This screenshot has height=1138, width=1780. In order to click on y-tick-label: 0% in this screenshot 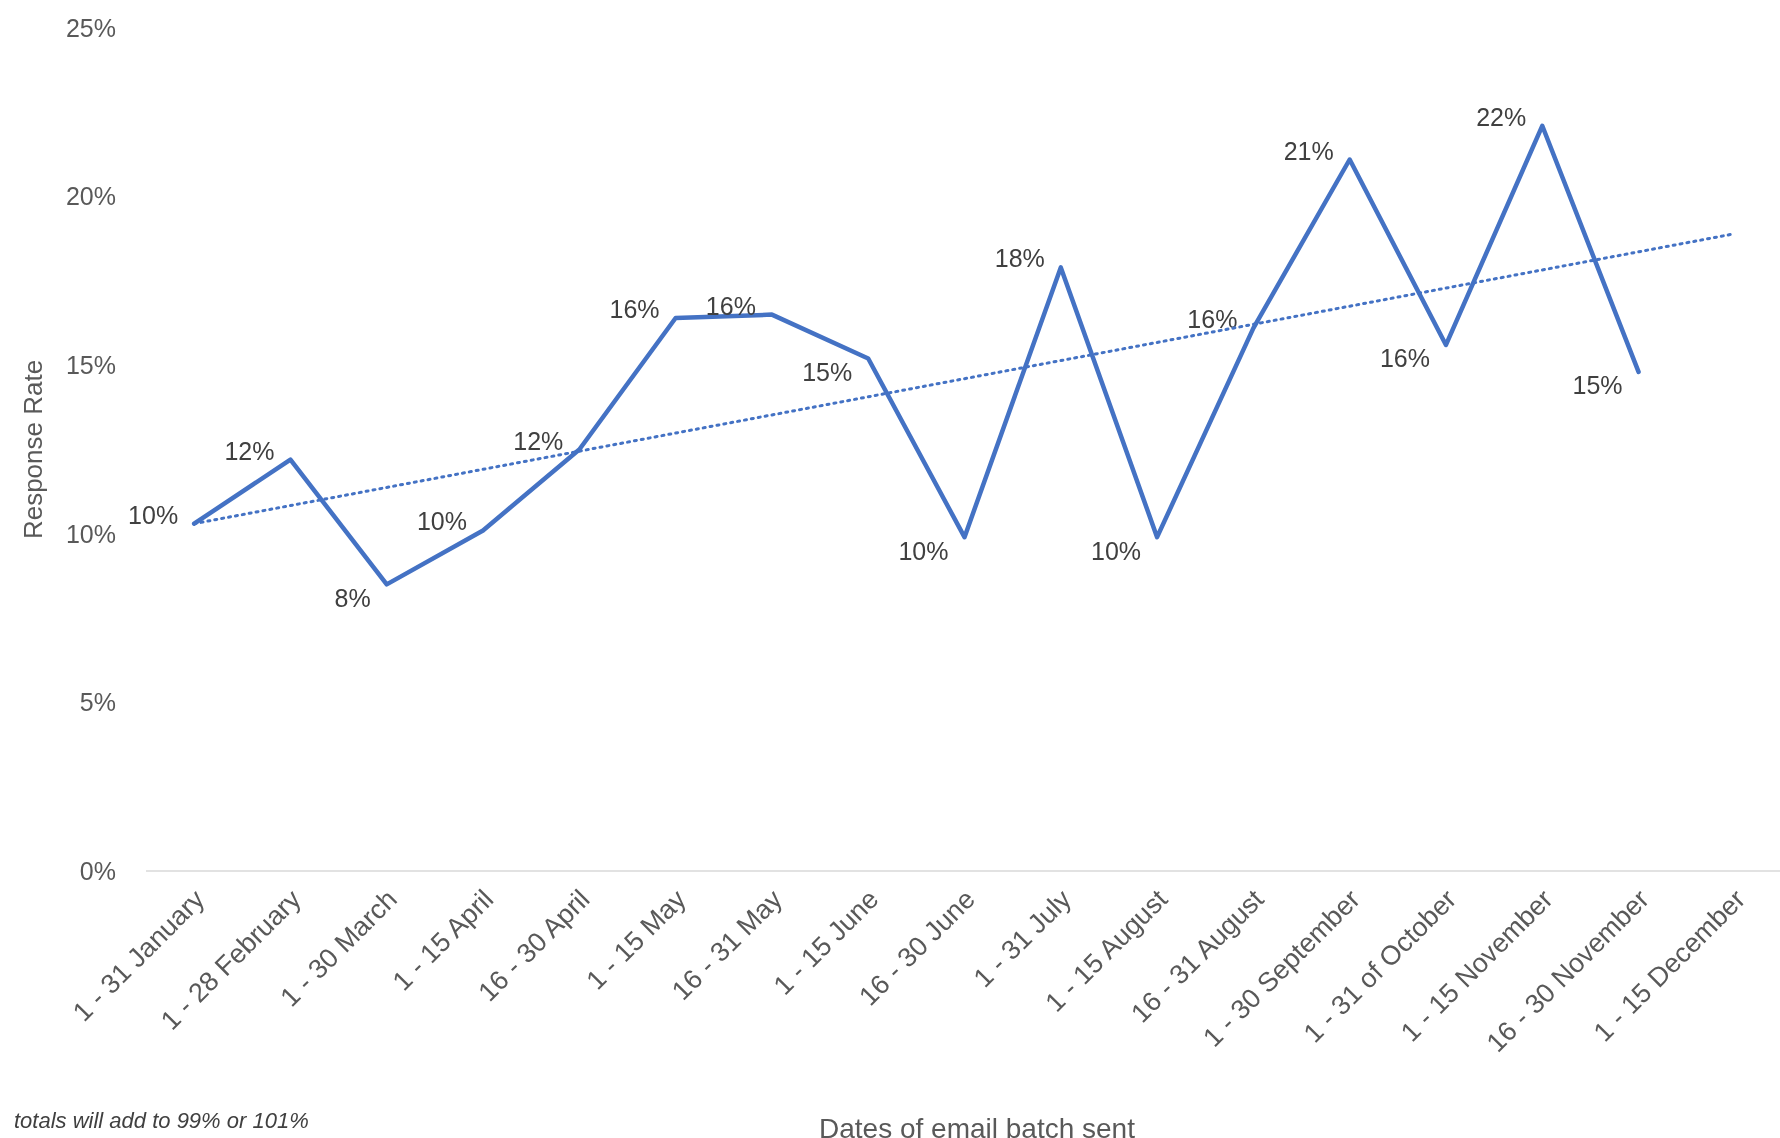, I will do `click(97, 870)`.